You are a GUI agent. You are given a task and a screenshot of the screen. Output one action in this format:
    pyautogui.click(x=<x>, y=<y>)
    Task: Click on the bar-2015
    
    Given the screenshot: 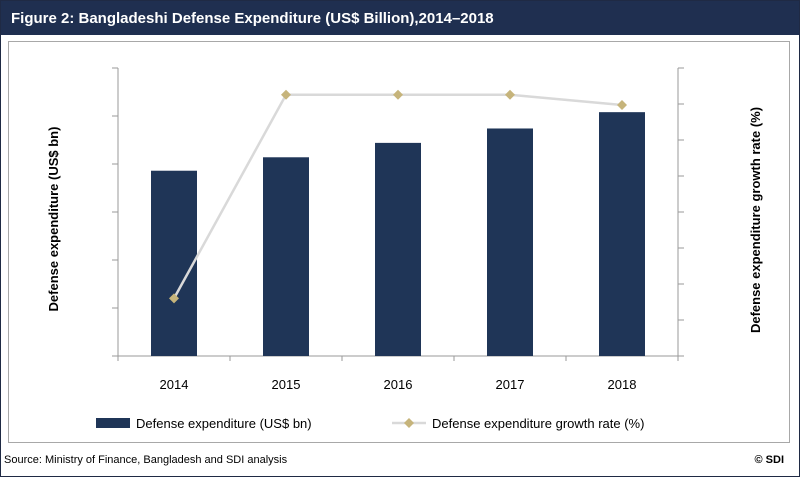 What is the action you would take?
    pyautogui.click(x=286, y=256)
    